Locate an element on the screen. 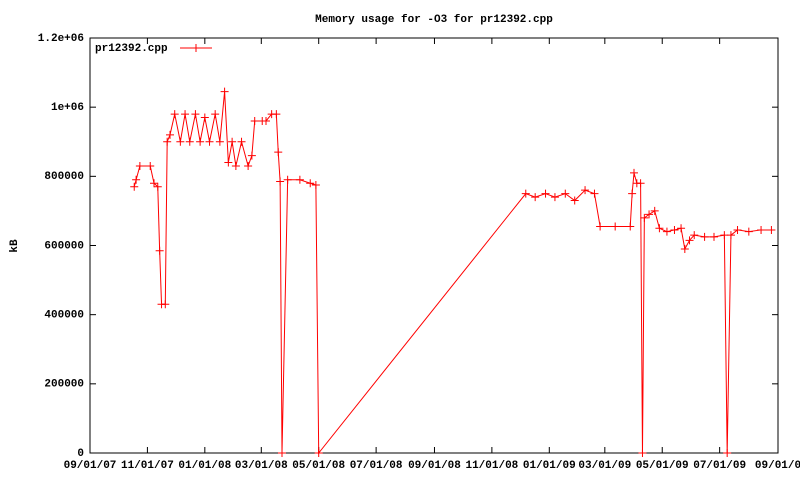 This screenshot has height=480, width=800. y-tick-label: 1.2e+06 is located at coordinates (61, 39).